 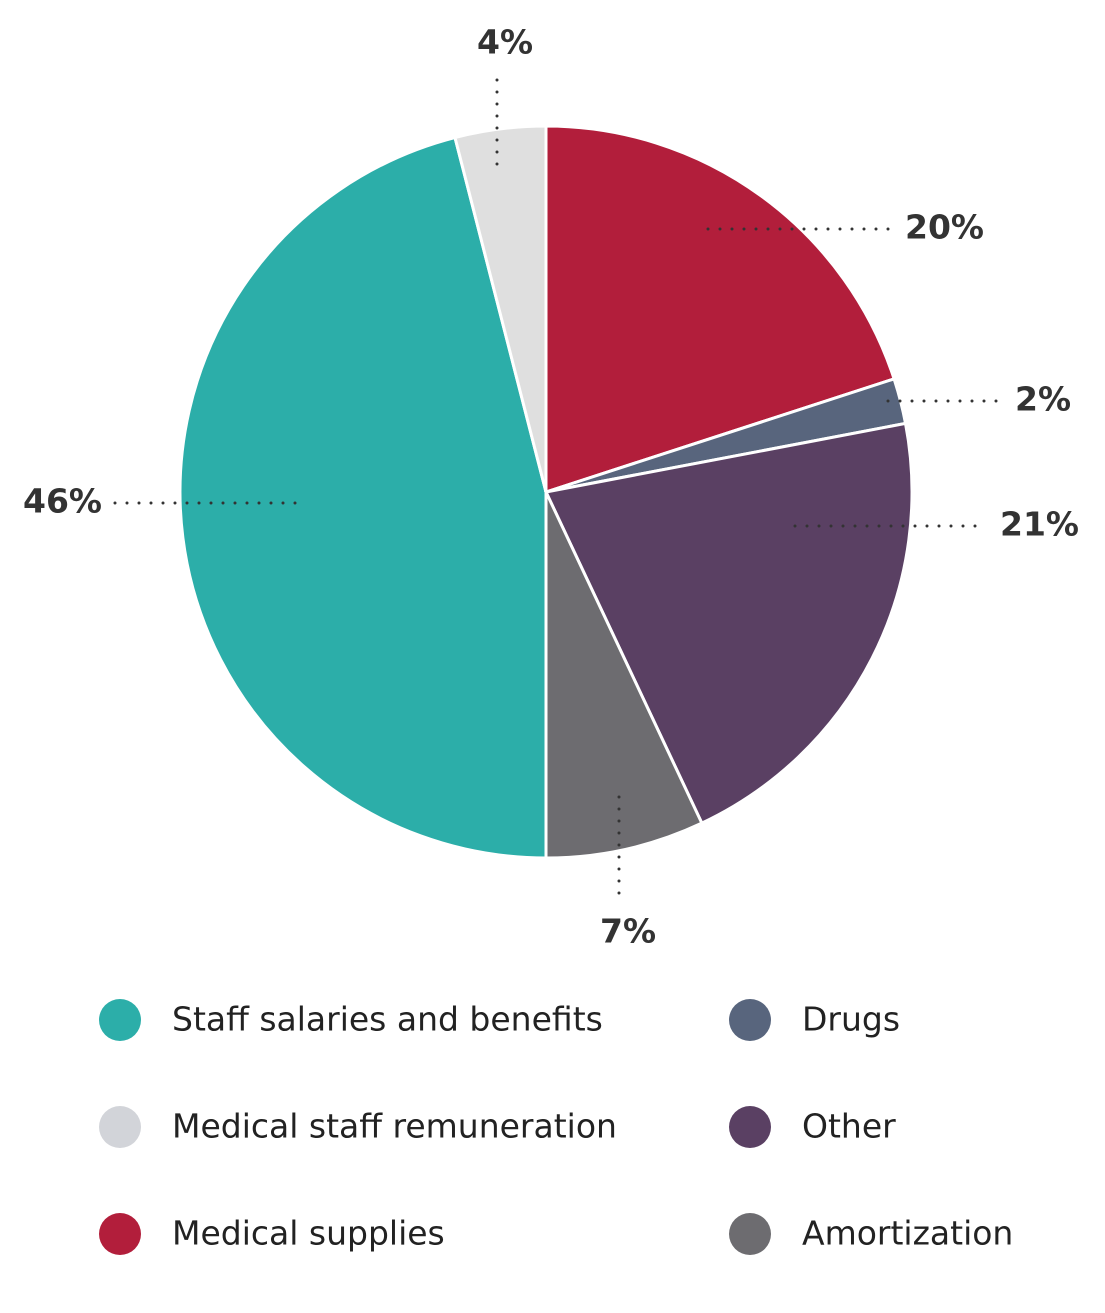 What do you see at coordinates (394, 1126) in the screenshot?
I see `legend-label: Medical staff remuneration` at bounding box center [394, 1126].